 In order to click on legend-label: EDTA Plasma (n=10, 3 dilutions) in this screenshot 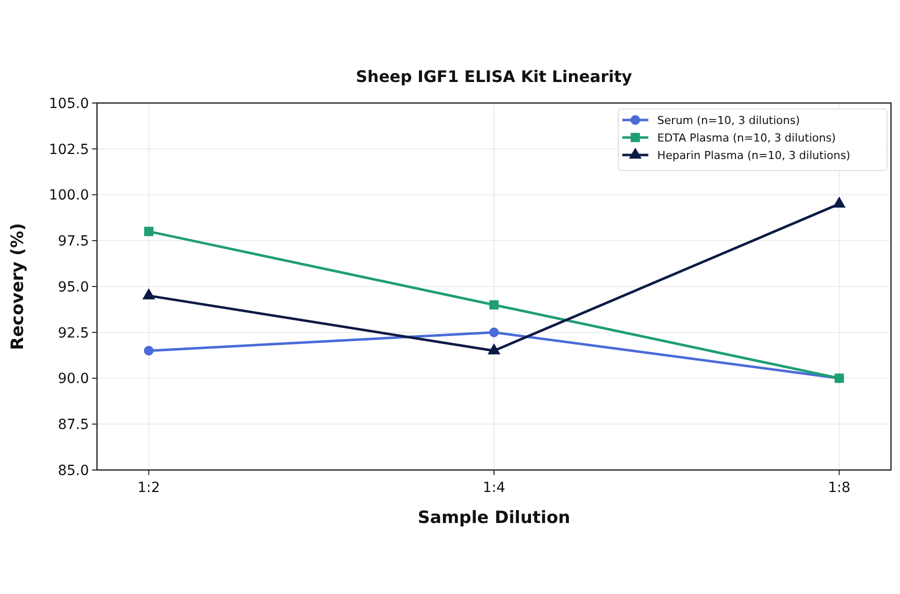, I will do `click(746, 137)`.